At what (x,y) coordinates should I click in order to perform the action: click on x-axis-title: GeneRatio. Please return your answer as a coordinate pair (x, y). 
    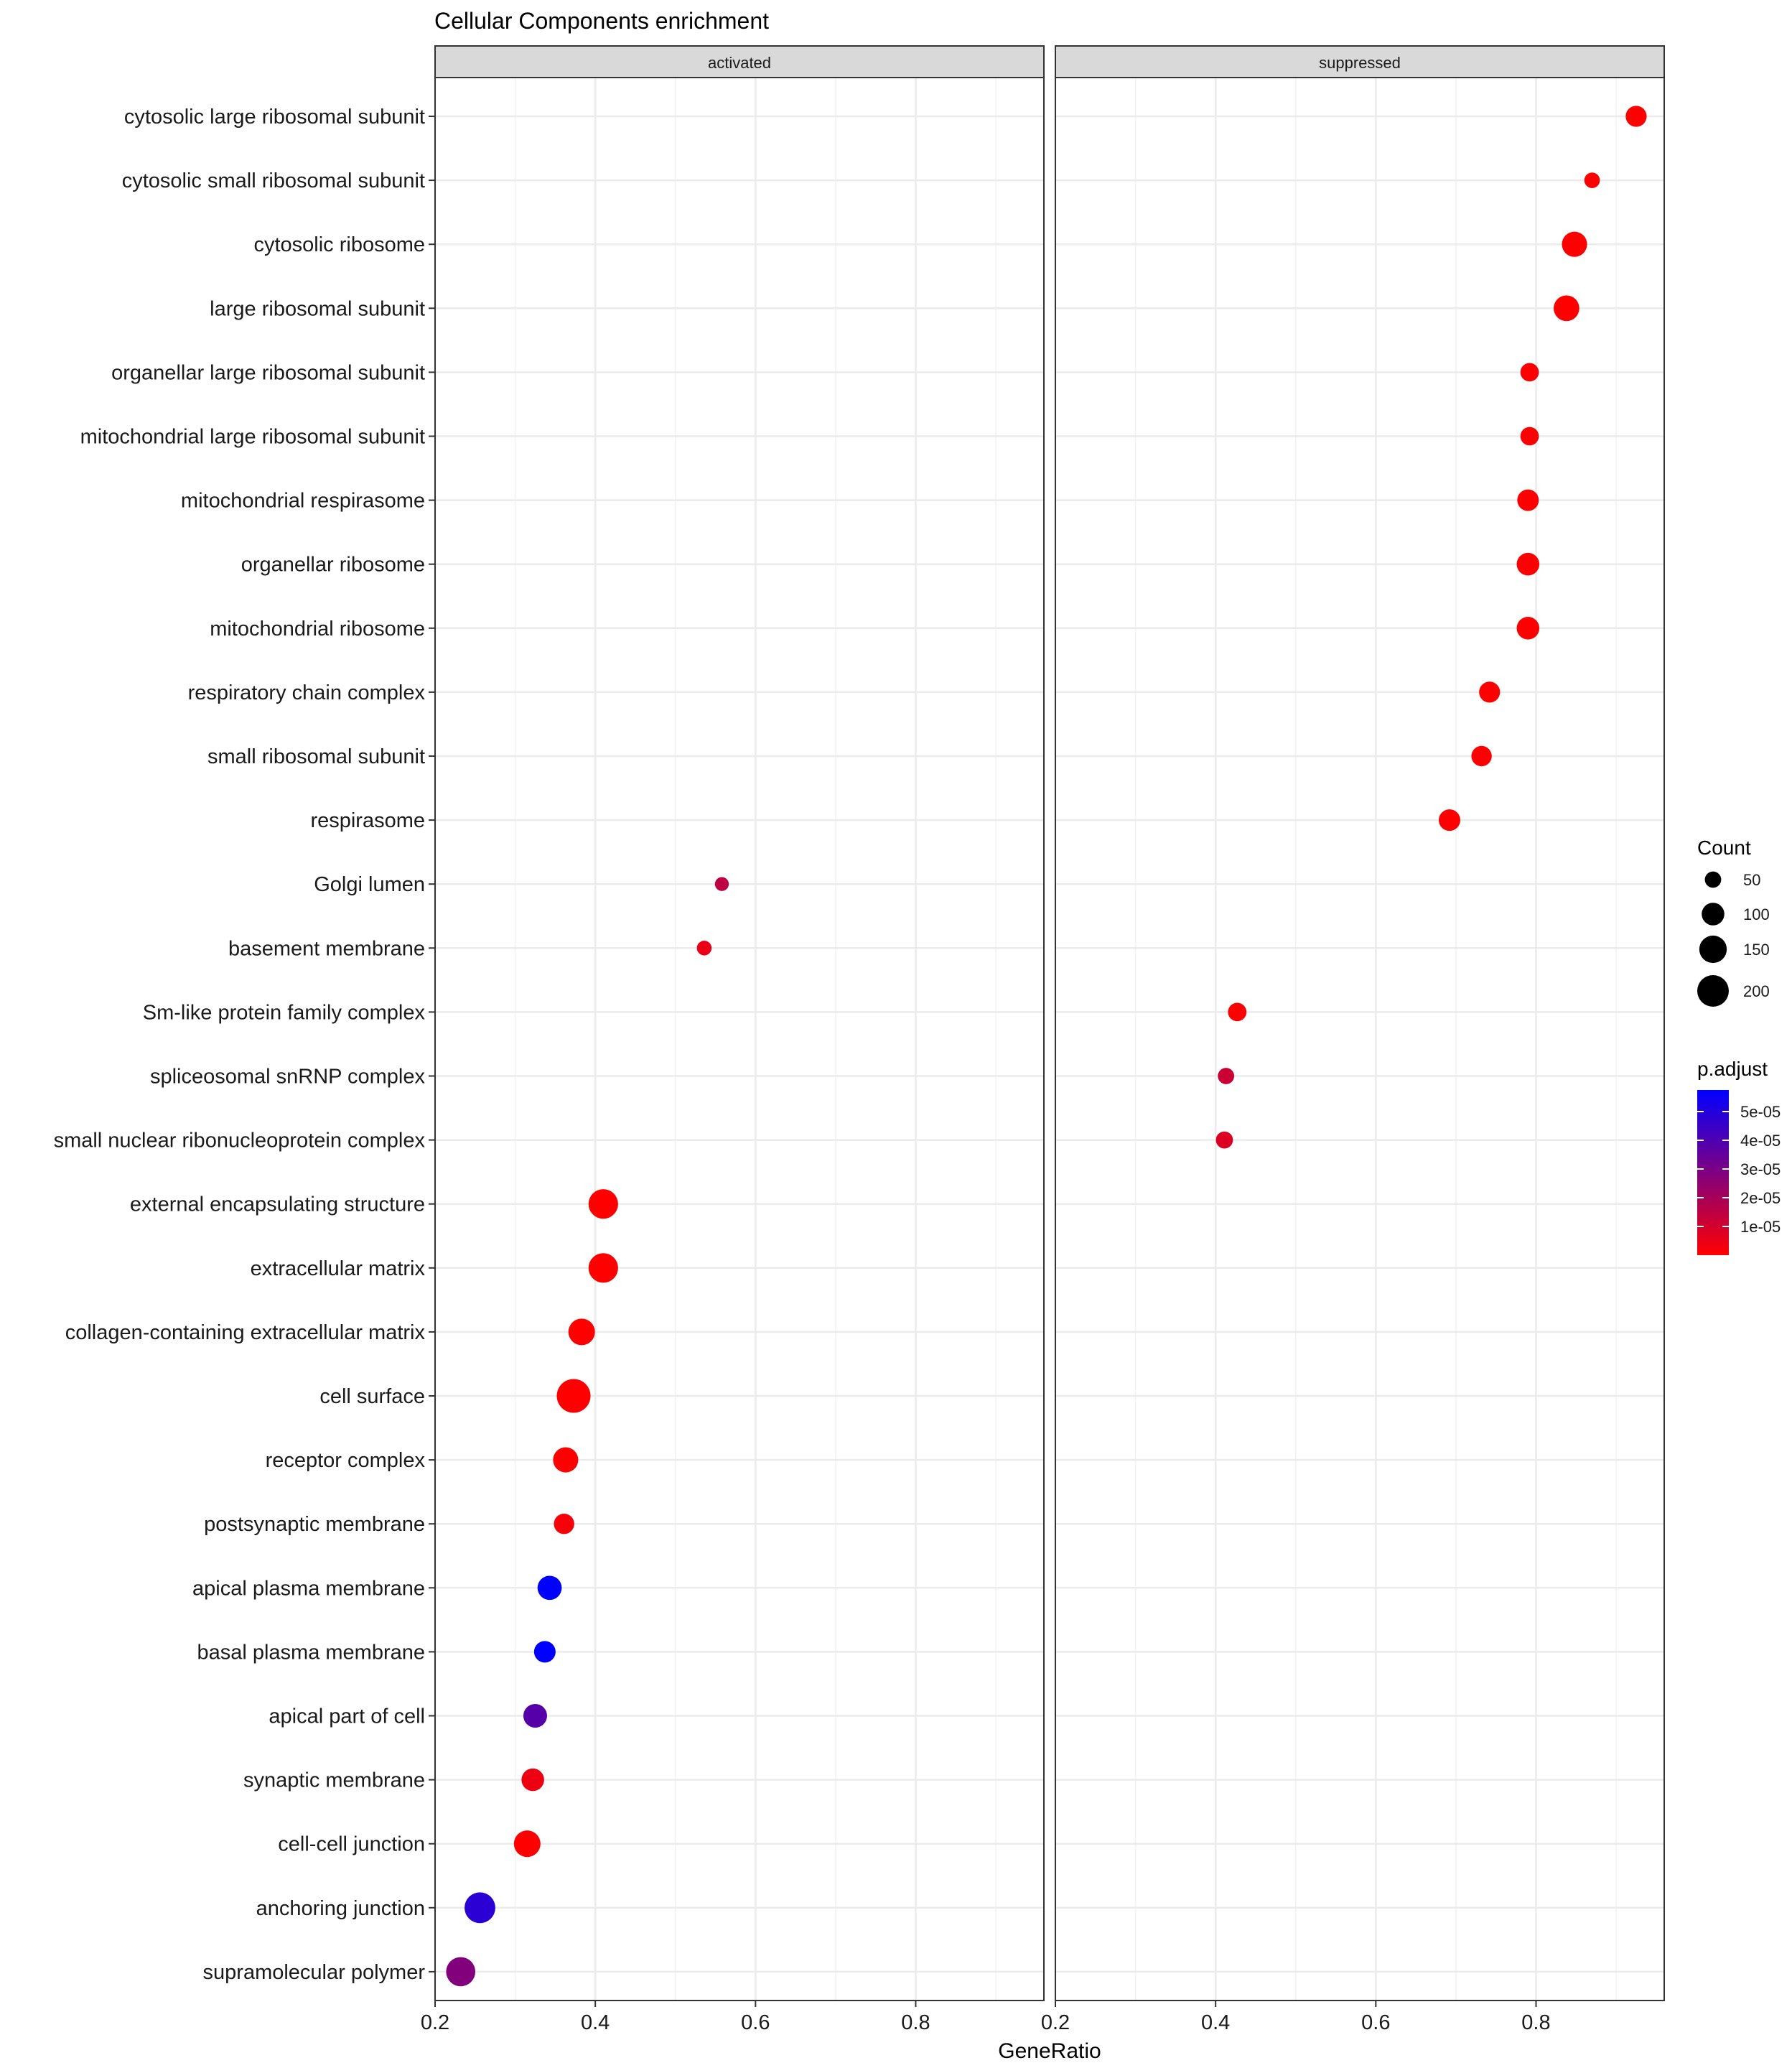
    Looking at the image, I should click on (1049, 2051).